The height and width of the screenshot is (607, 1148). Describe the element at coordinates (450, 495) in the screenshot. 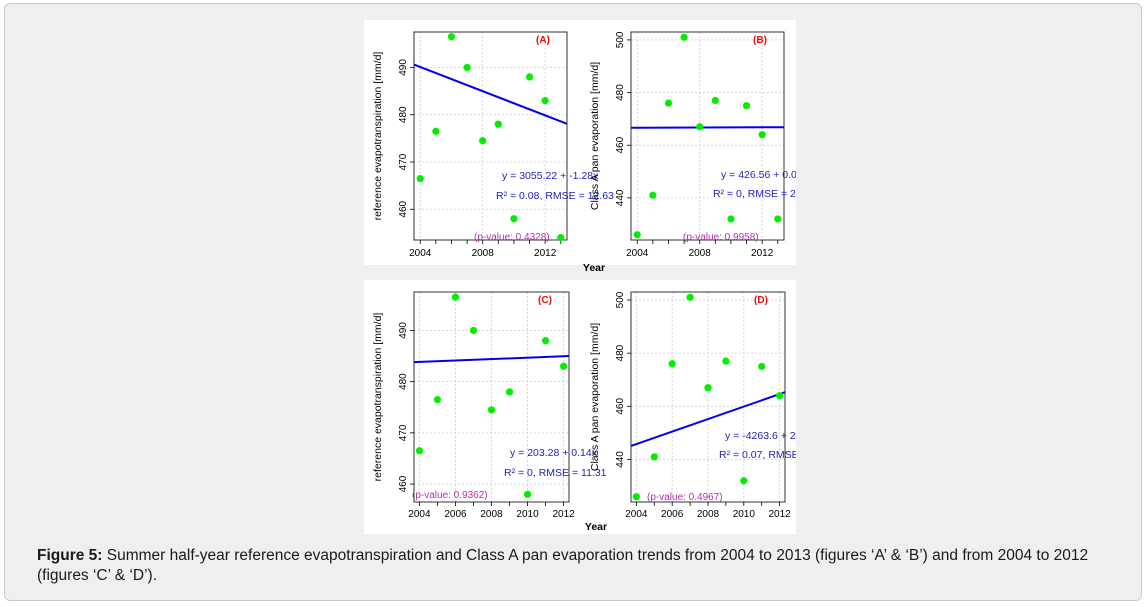

I see `p-value: (p-value: 0.9362)` at that location.